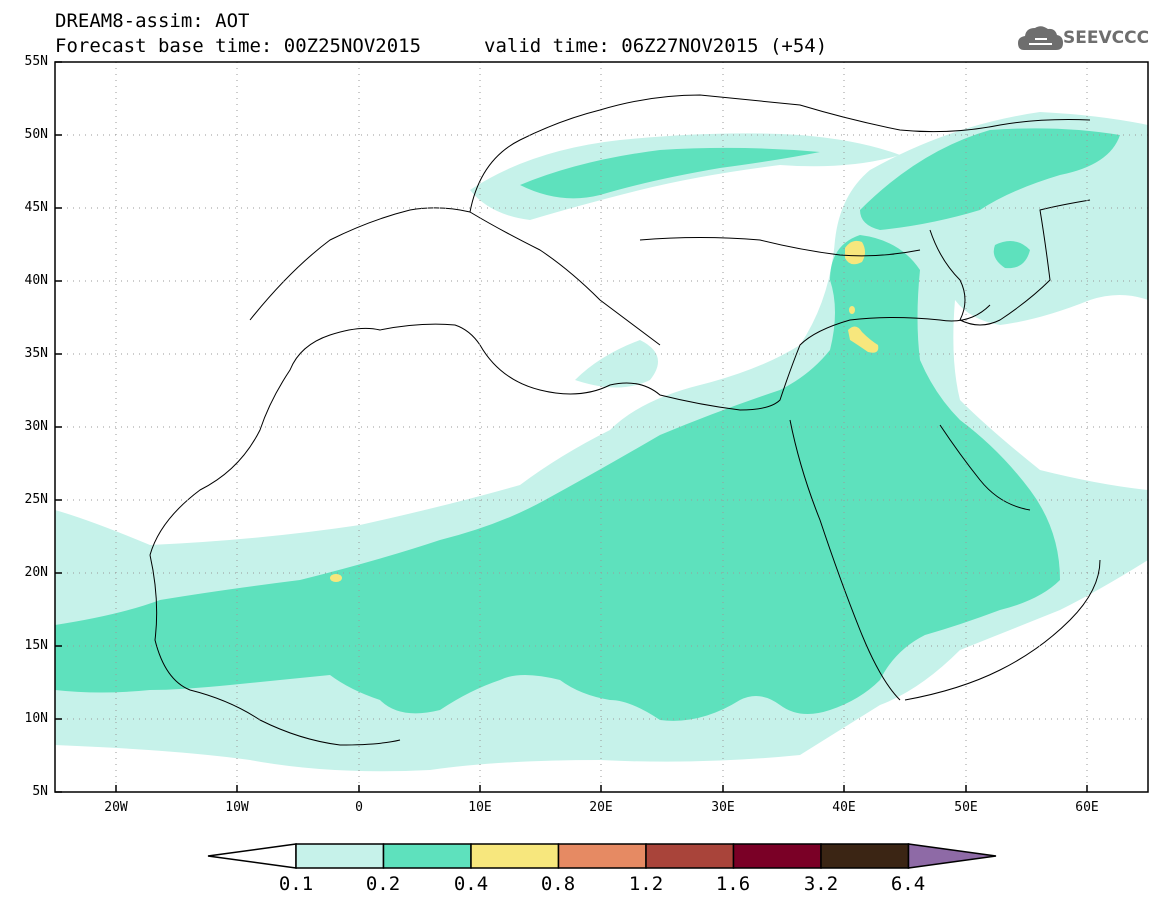 This screenshot has width=1165, height=905. What do you see at coordinates (36, 718) in the screenshot?
I see `lat-label: 10N` at bounding box center [36, 718].